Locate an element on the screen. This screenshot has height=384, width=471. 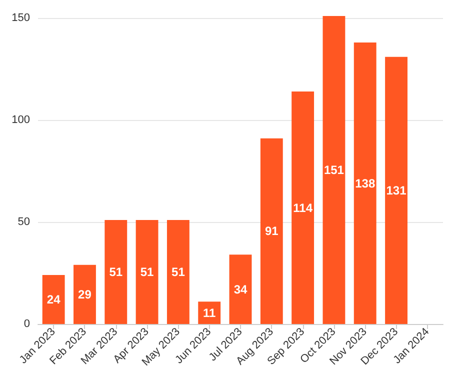
data-label: 151 is located at coordinates (334, 170).